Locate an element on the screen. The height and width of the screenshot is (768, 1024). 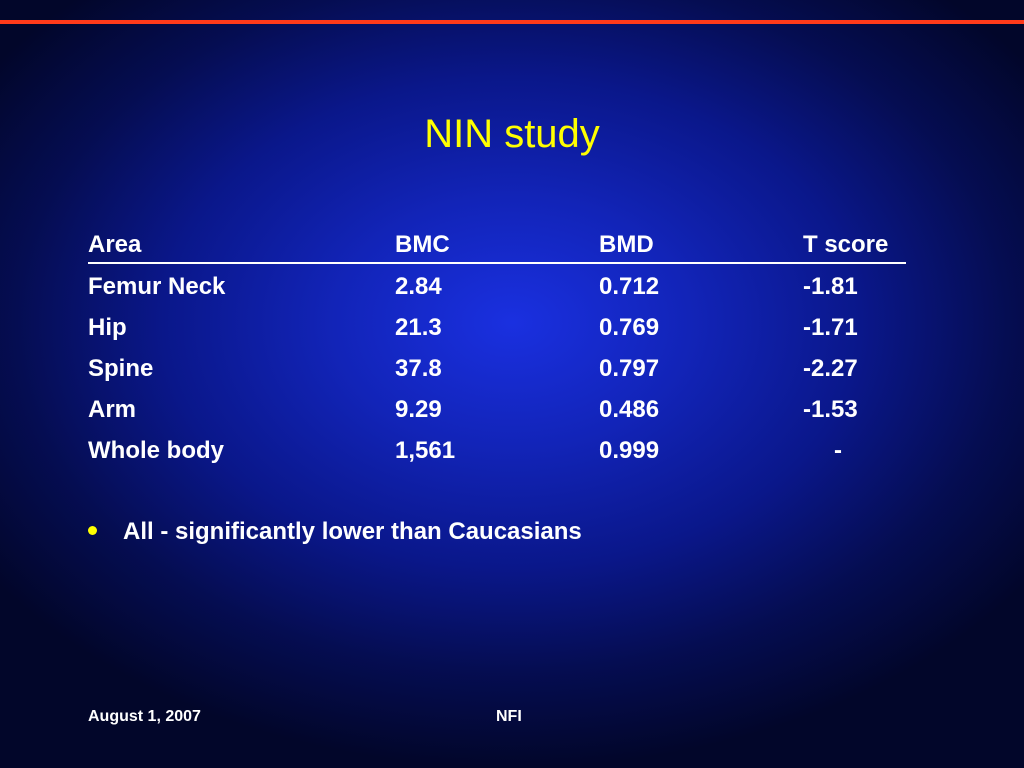
cell-area: Arm is located at coordinates (112, 409).